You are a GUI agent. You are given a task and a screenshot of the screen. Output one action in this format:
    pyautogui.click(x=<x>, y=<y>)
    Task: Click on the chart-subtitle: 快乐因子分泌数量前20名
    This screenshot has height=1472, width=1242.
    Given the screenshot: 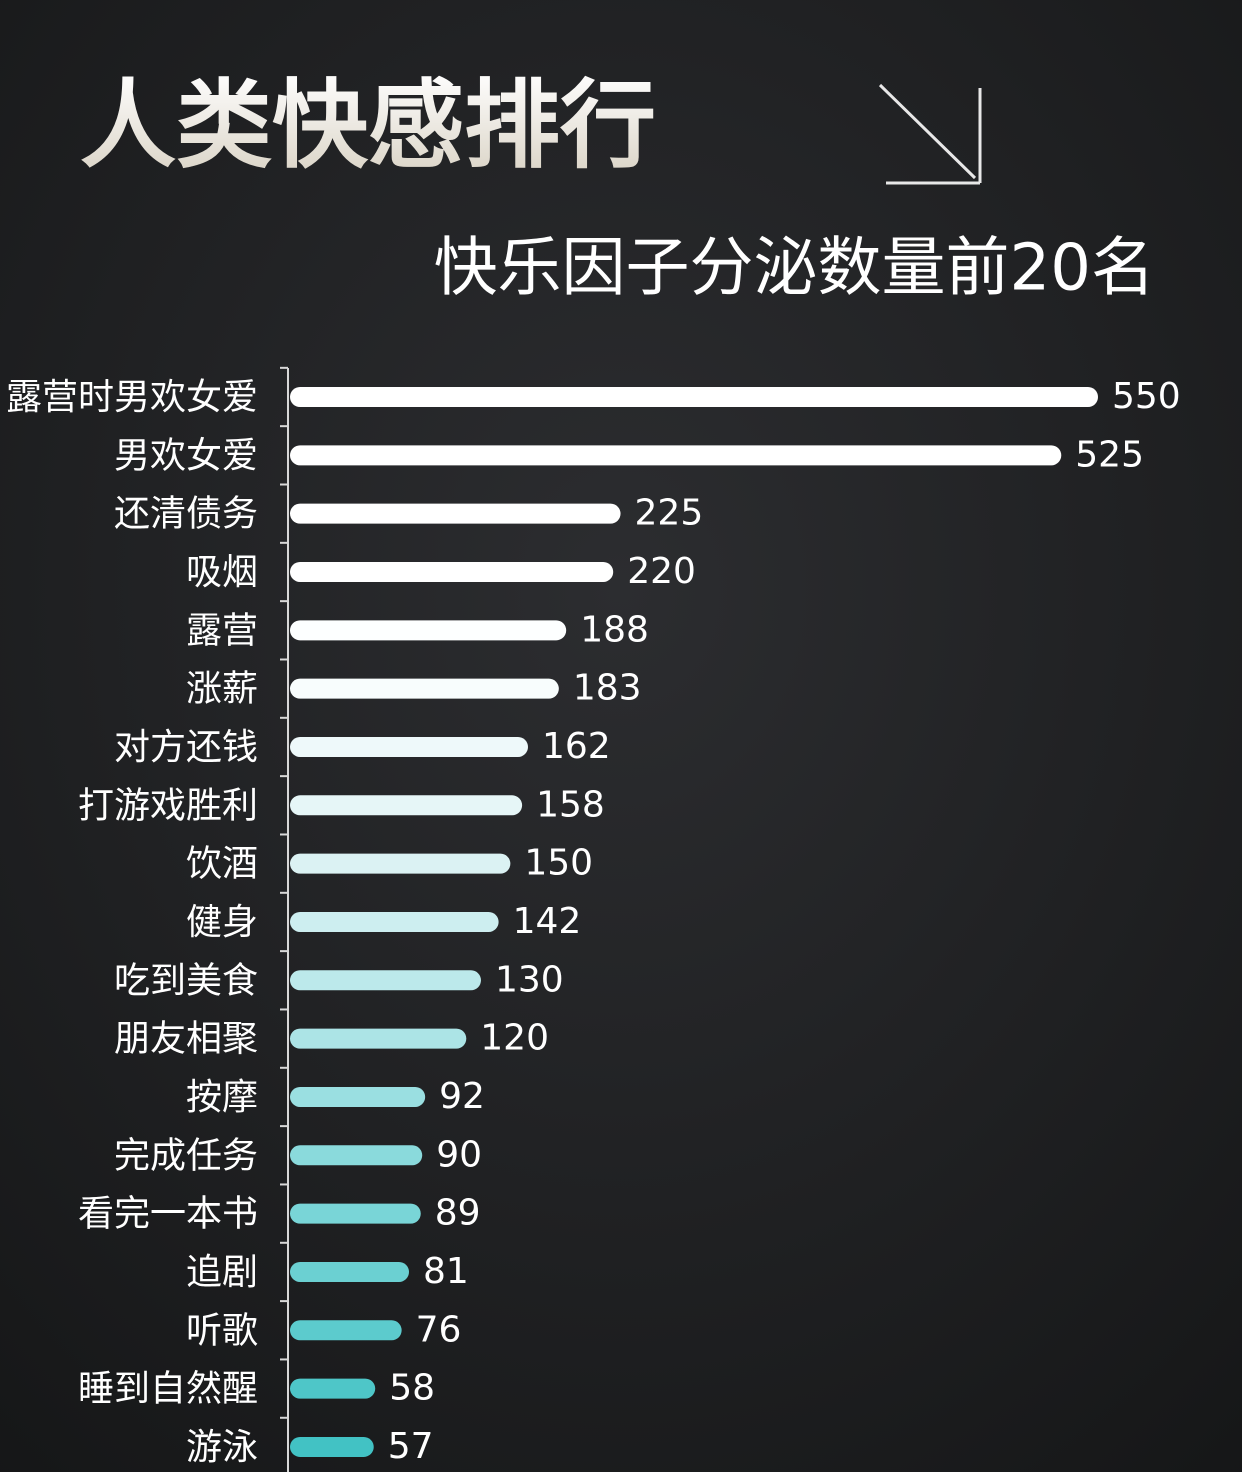 What is the action you would take?
    pyautogui.click(x=794, y=269)
    